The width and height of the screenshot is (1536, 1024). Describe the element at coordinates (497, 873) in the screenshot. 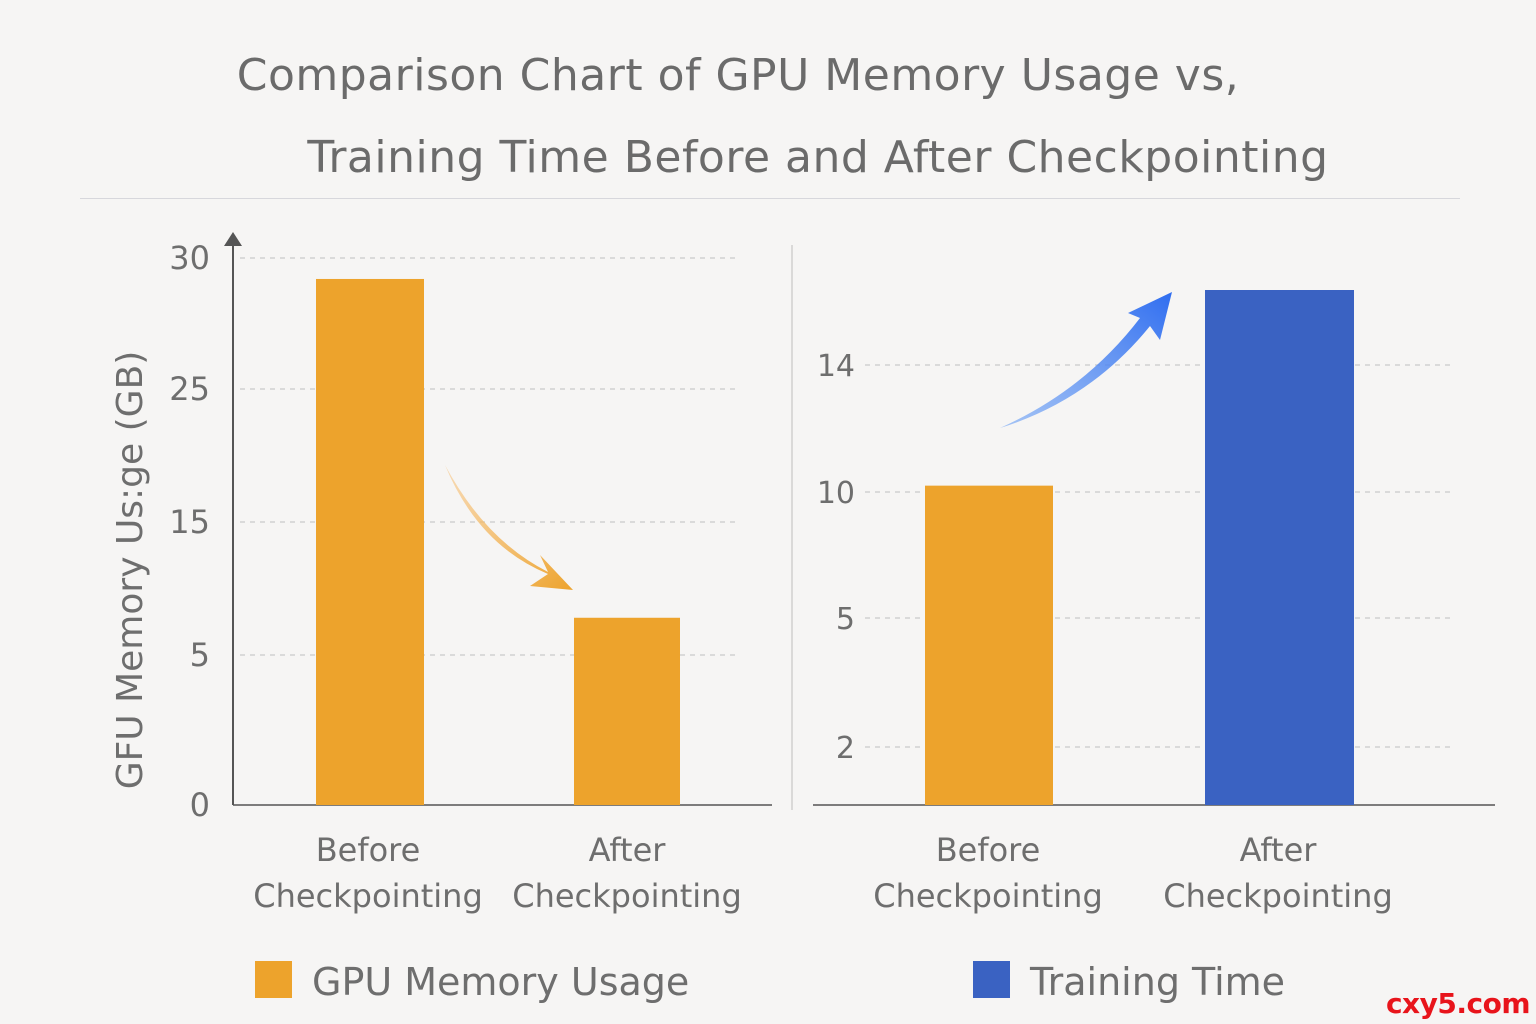

I see `left-x-tick-labels: Before Checkpointing After Checkpointing` at that location.